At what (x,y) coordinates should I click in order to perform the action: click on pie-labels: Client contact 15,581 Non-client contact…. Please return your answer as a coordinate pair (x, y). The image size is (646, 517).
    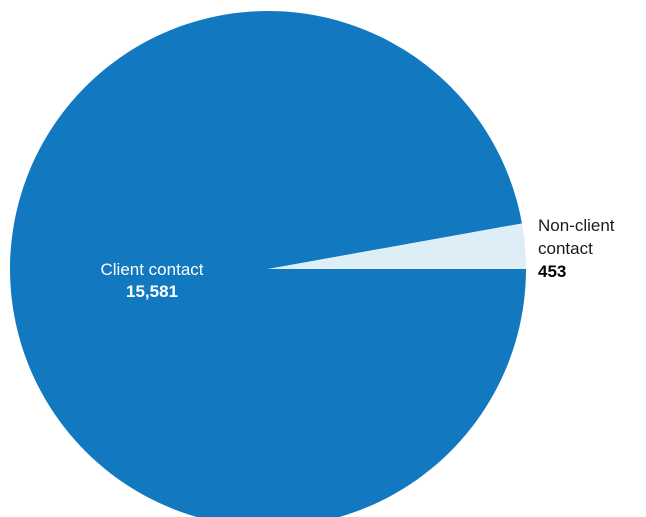
    Looking at the image, I should click on (358, 258).